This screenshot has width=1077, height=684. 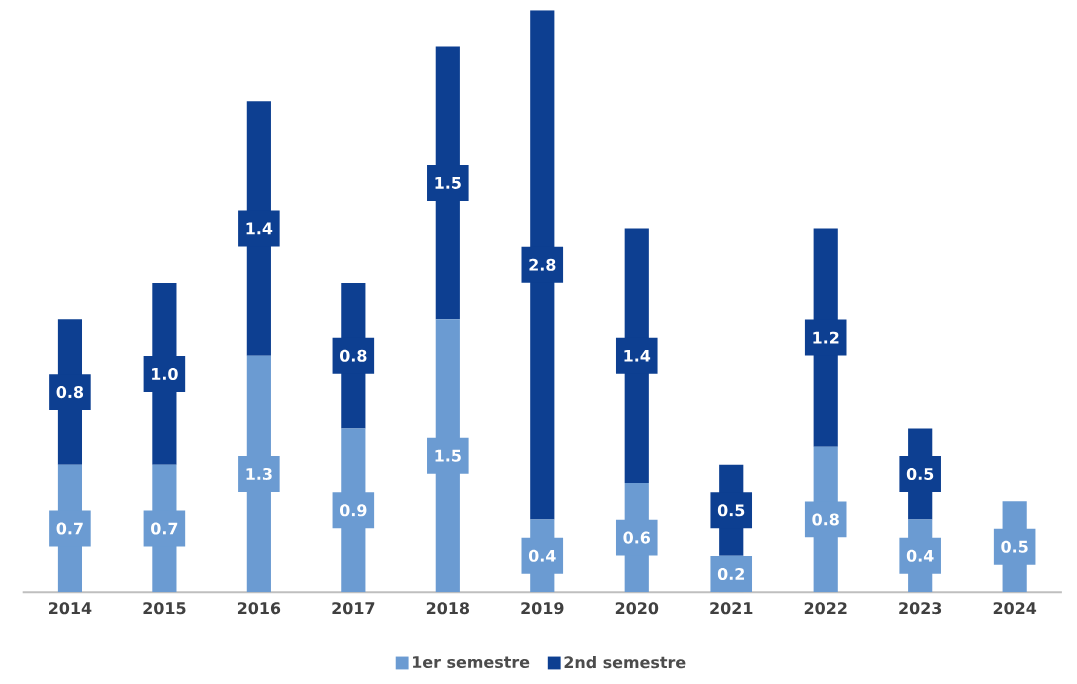 What do you see at coordinates (625, 662) in the screenshot?
I see `legend-label: 2nd semestre` at bounding box center [625, 662].